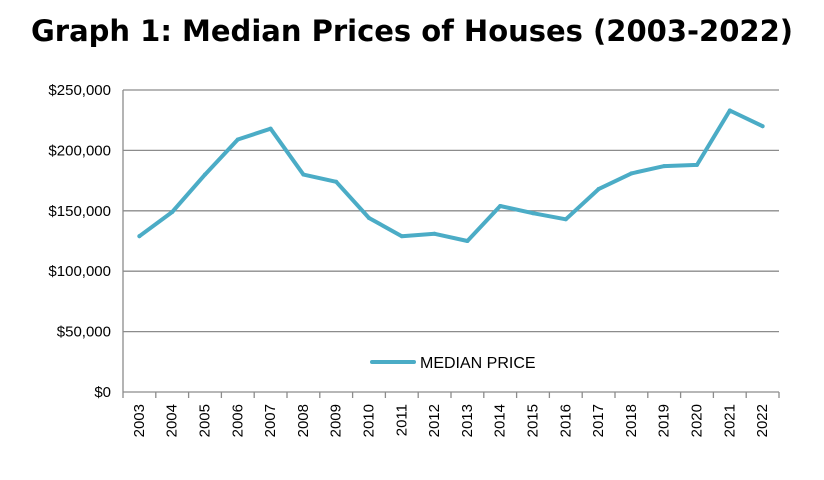 The width and height of the screenshot is (824, 480). Describe the element at coordinates (565, 420) in the screenshot. I see `x-tick-label: 2016` at that location.